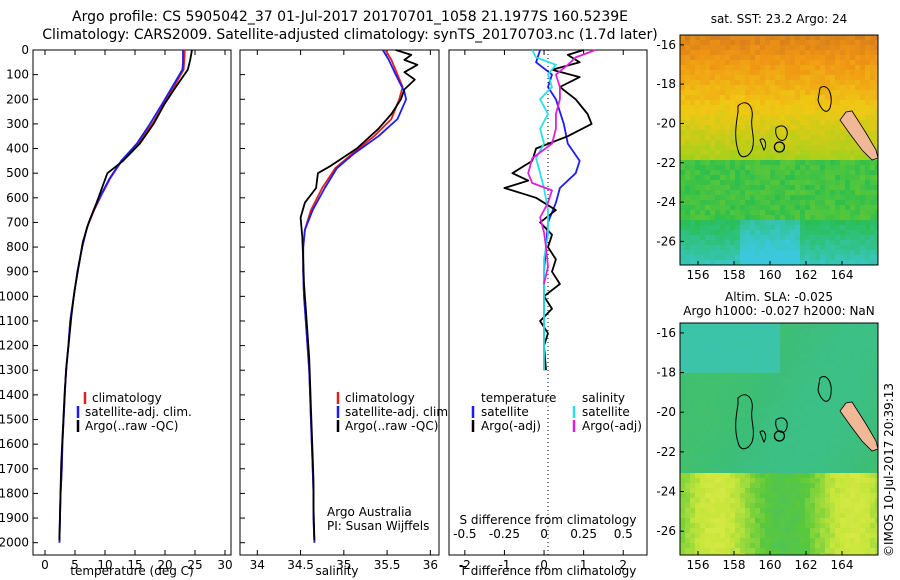 The width and height of the screenshot is (900, 580). Describe the element at coordinates (17, 75) in the screenshot. I see `y-tick-label: 100` at that location.